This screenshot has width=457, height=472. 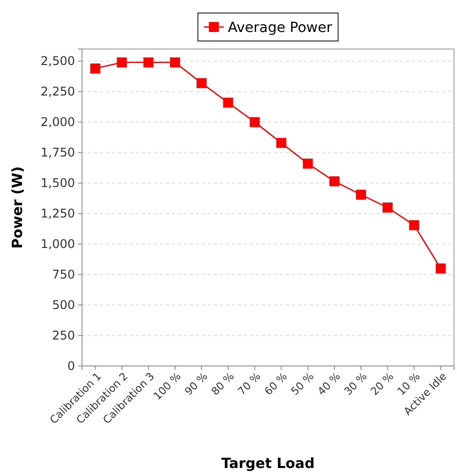 What do you see at coordinates (57, 152) in the screenshot?
I see `y-tick-label: 1,750` at bounding box center [57, 152].